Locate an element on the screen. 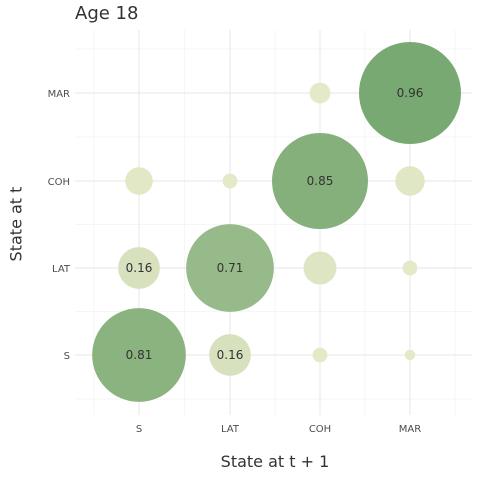  y-tick-label: MAR is located at coordinates (59, 94).